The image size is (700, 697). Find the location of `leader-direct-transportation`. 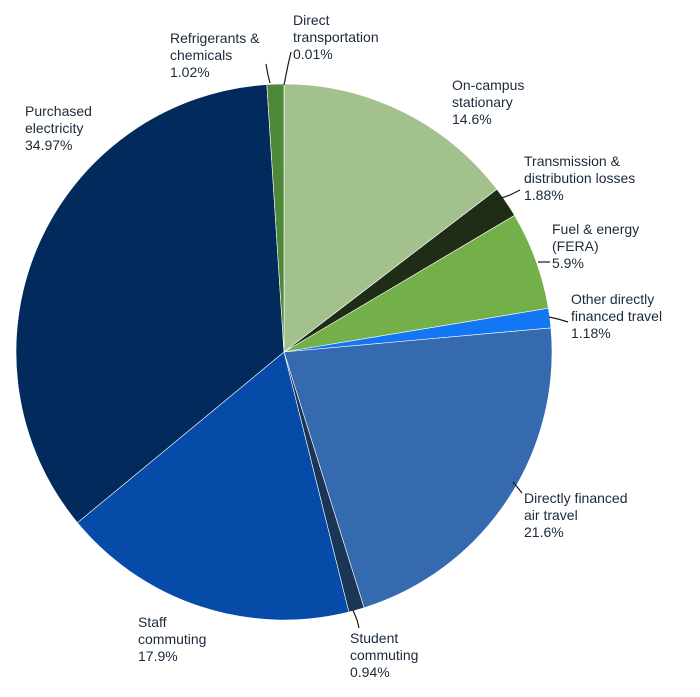

leader-direct-transportation is located at coordinates (287, 68).